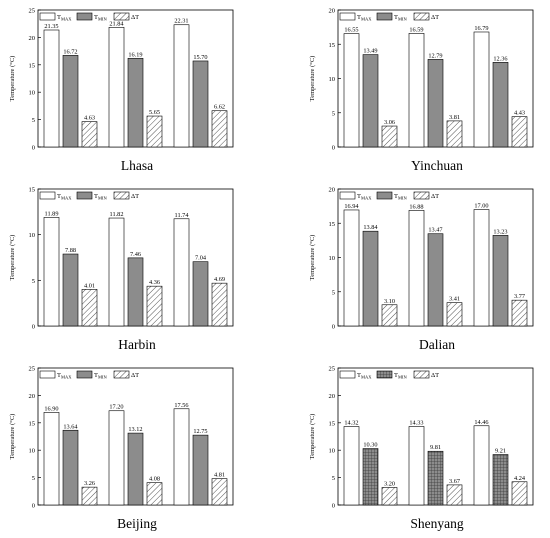 This screenshot has width=550, height=538. Describe the element at coordinates (137, 344) in the screenshot. I see `city-title-harbin: Harbin` at that location.